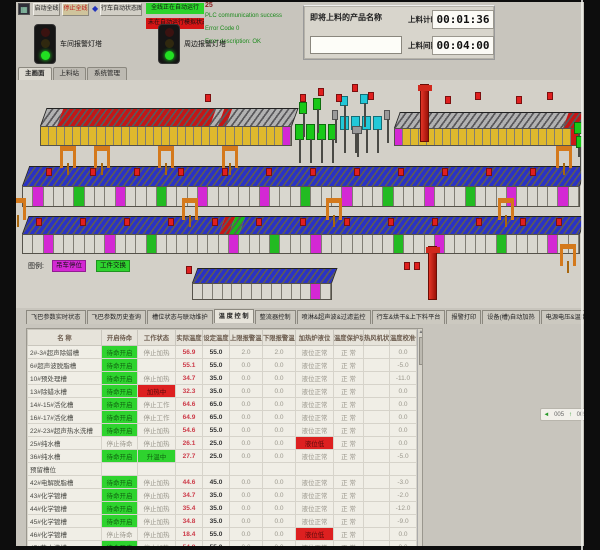 This screenshot has width=600, height=550. What do you see at coordinates (222, 534) in the screenshot?
I see `table-row: 46#化学镀槽 停止待命 停止加热 18.4 55.0 0.0 0.0 液位低正 常 0.0` at bounding box center [222, 534].